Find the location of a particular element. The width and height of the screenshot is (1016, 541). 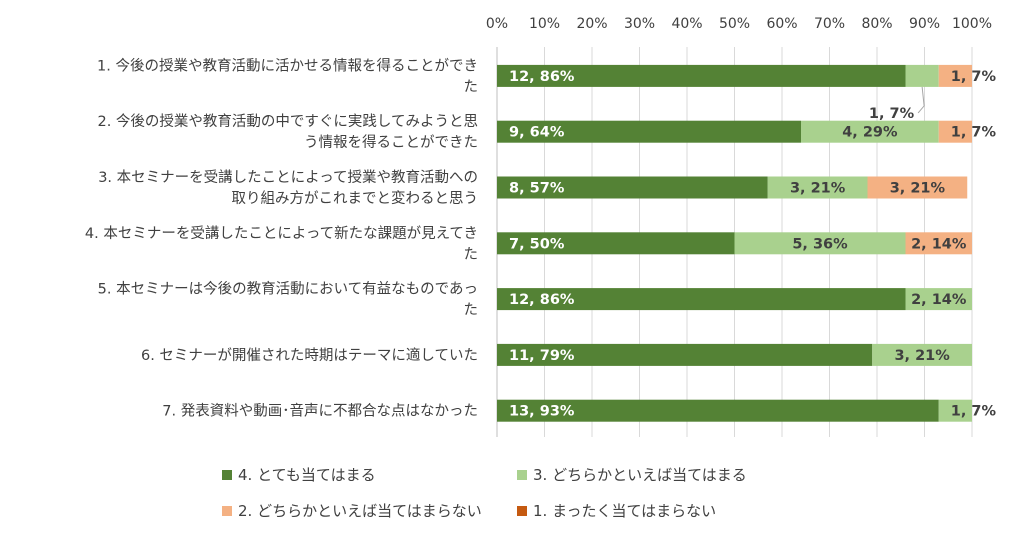

legend-label: 4. とても当てはまる is located at coordinates (307, 475).